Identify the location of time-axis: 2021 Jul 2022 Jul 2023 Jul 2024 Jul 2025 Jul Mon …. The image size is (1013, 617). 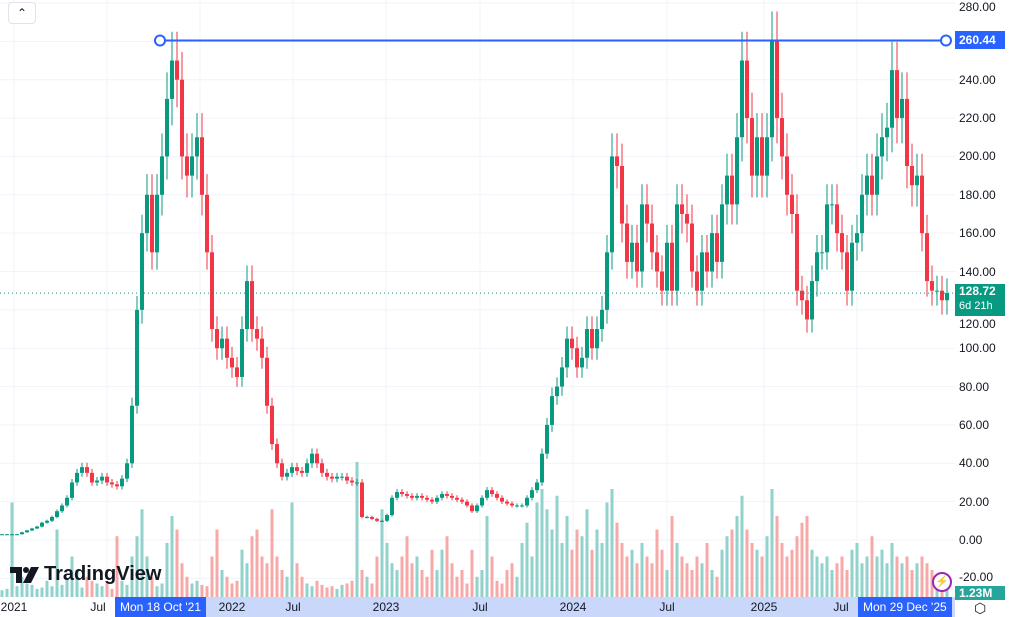
(477, 607).